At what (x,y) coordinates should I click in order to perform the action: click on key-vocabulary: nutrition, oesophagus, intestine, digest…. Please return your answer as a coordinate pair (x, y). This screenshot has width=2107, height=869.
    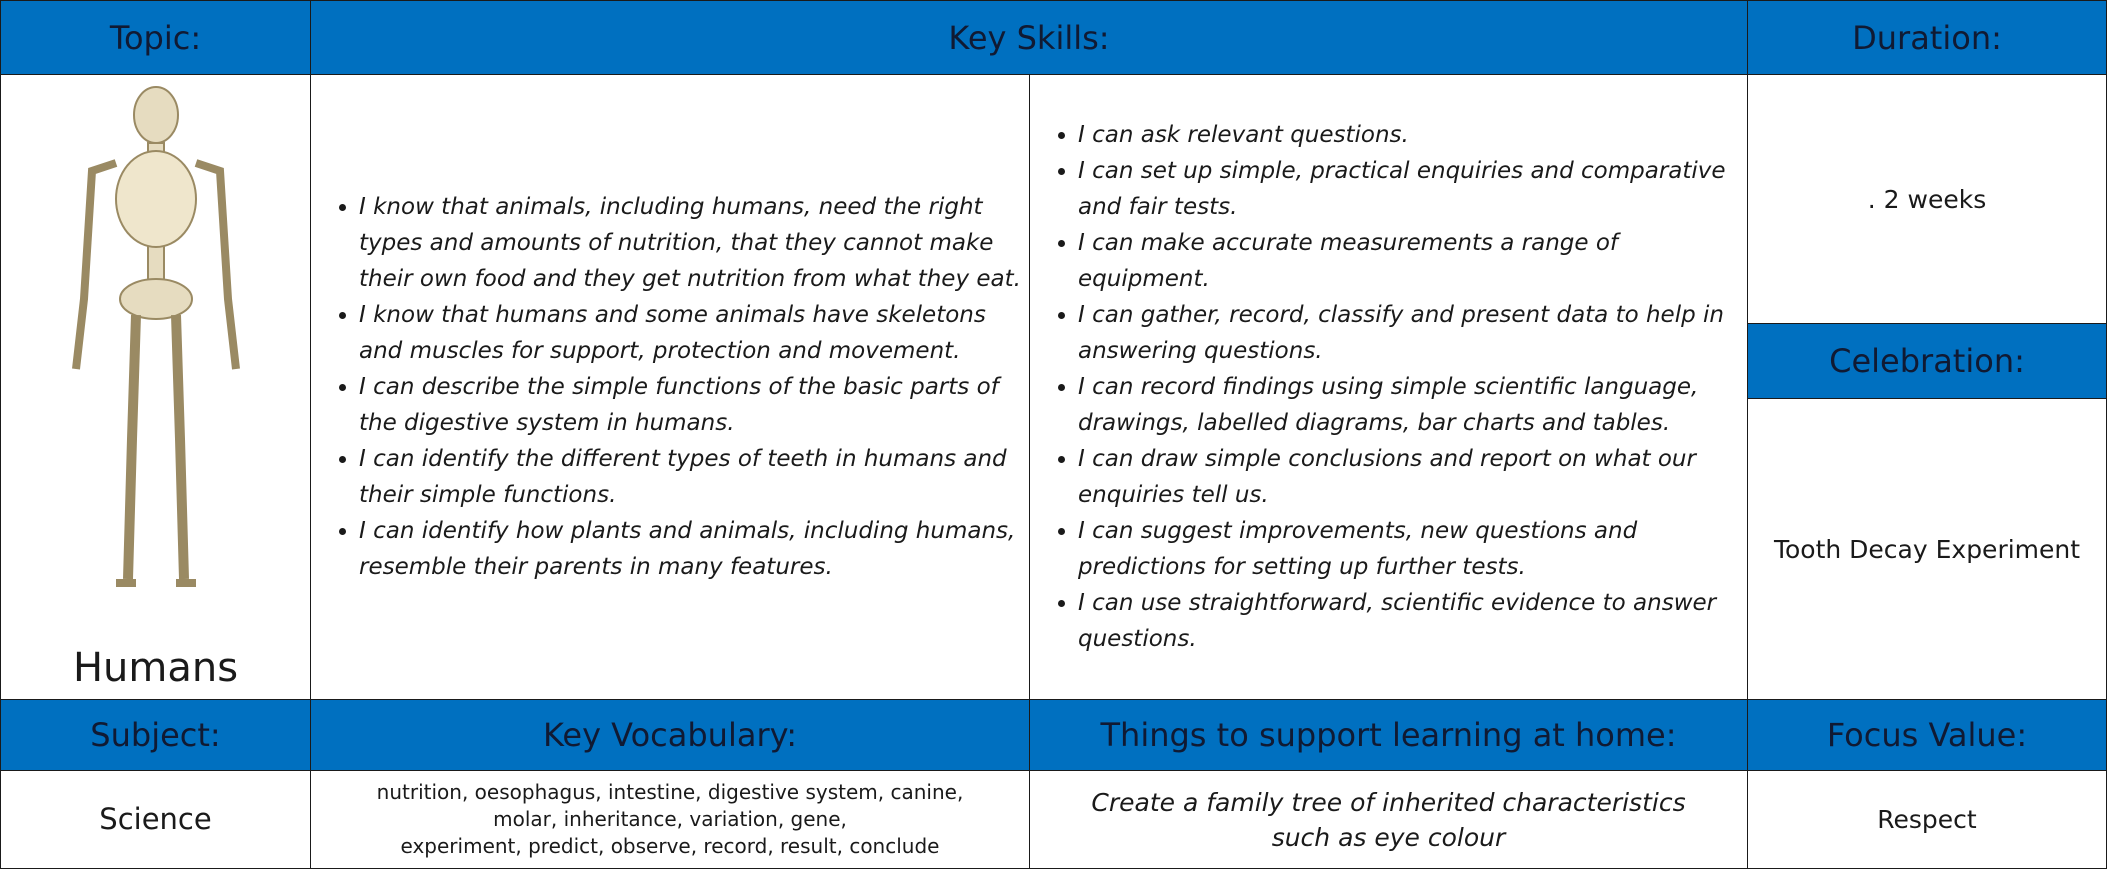
    Looking at the image, I should click on (670, 819).